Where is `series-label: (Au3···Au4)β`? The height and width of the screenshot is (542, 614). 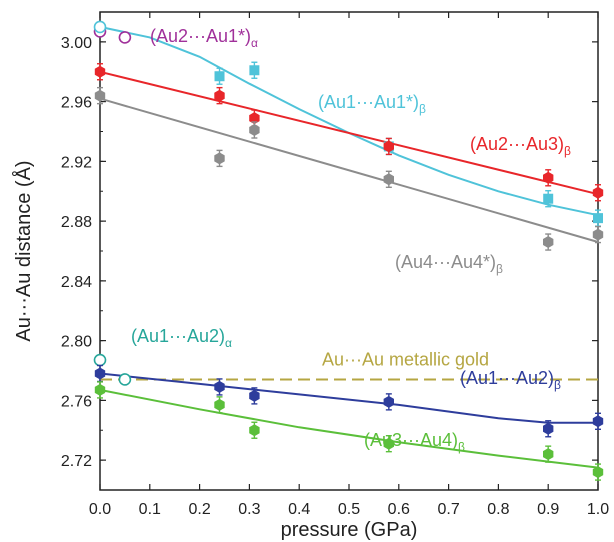 series-label: (Au3···Au4)β is located at coordinates (414, 442).